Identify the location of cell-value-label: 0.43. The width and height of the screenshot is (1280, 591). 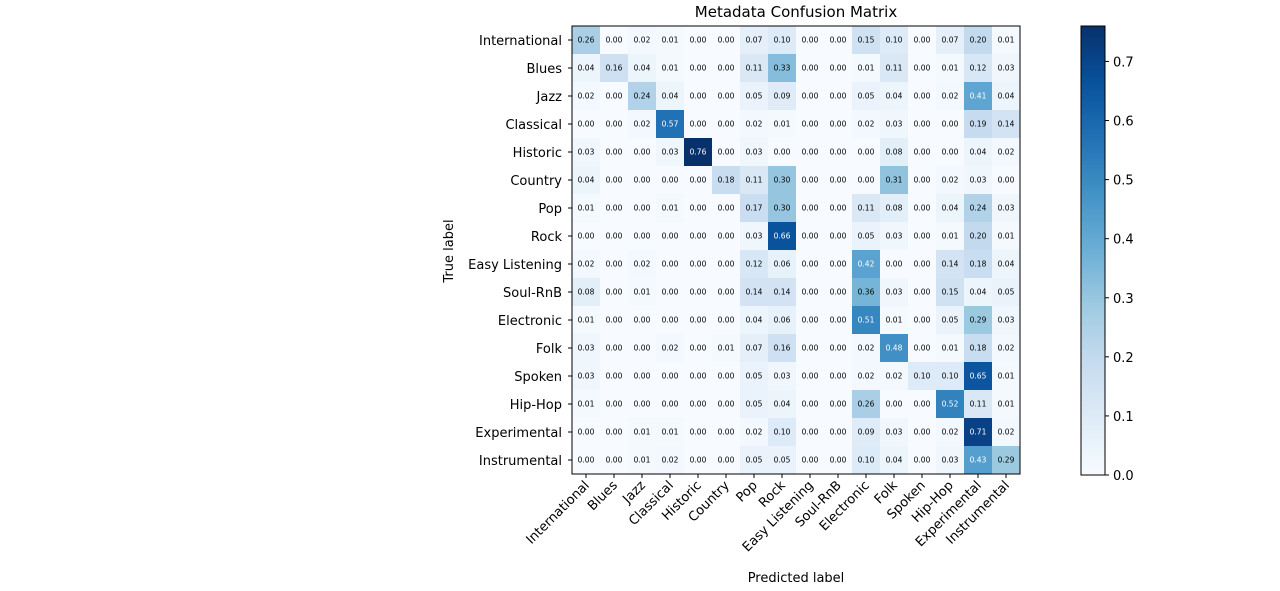
(978, 460).